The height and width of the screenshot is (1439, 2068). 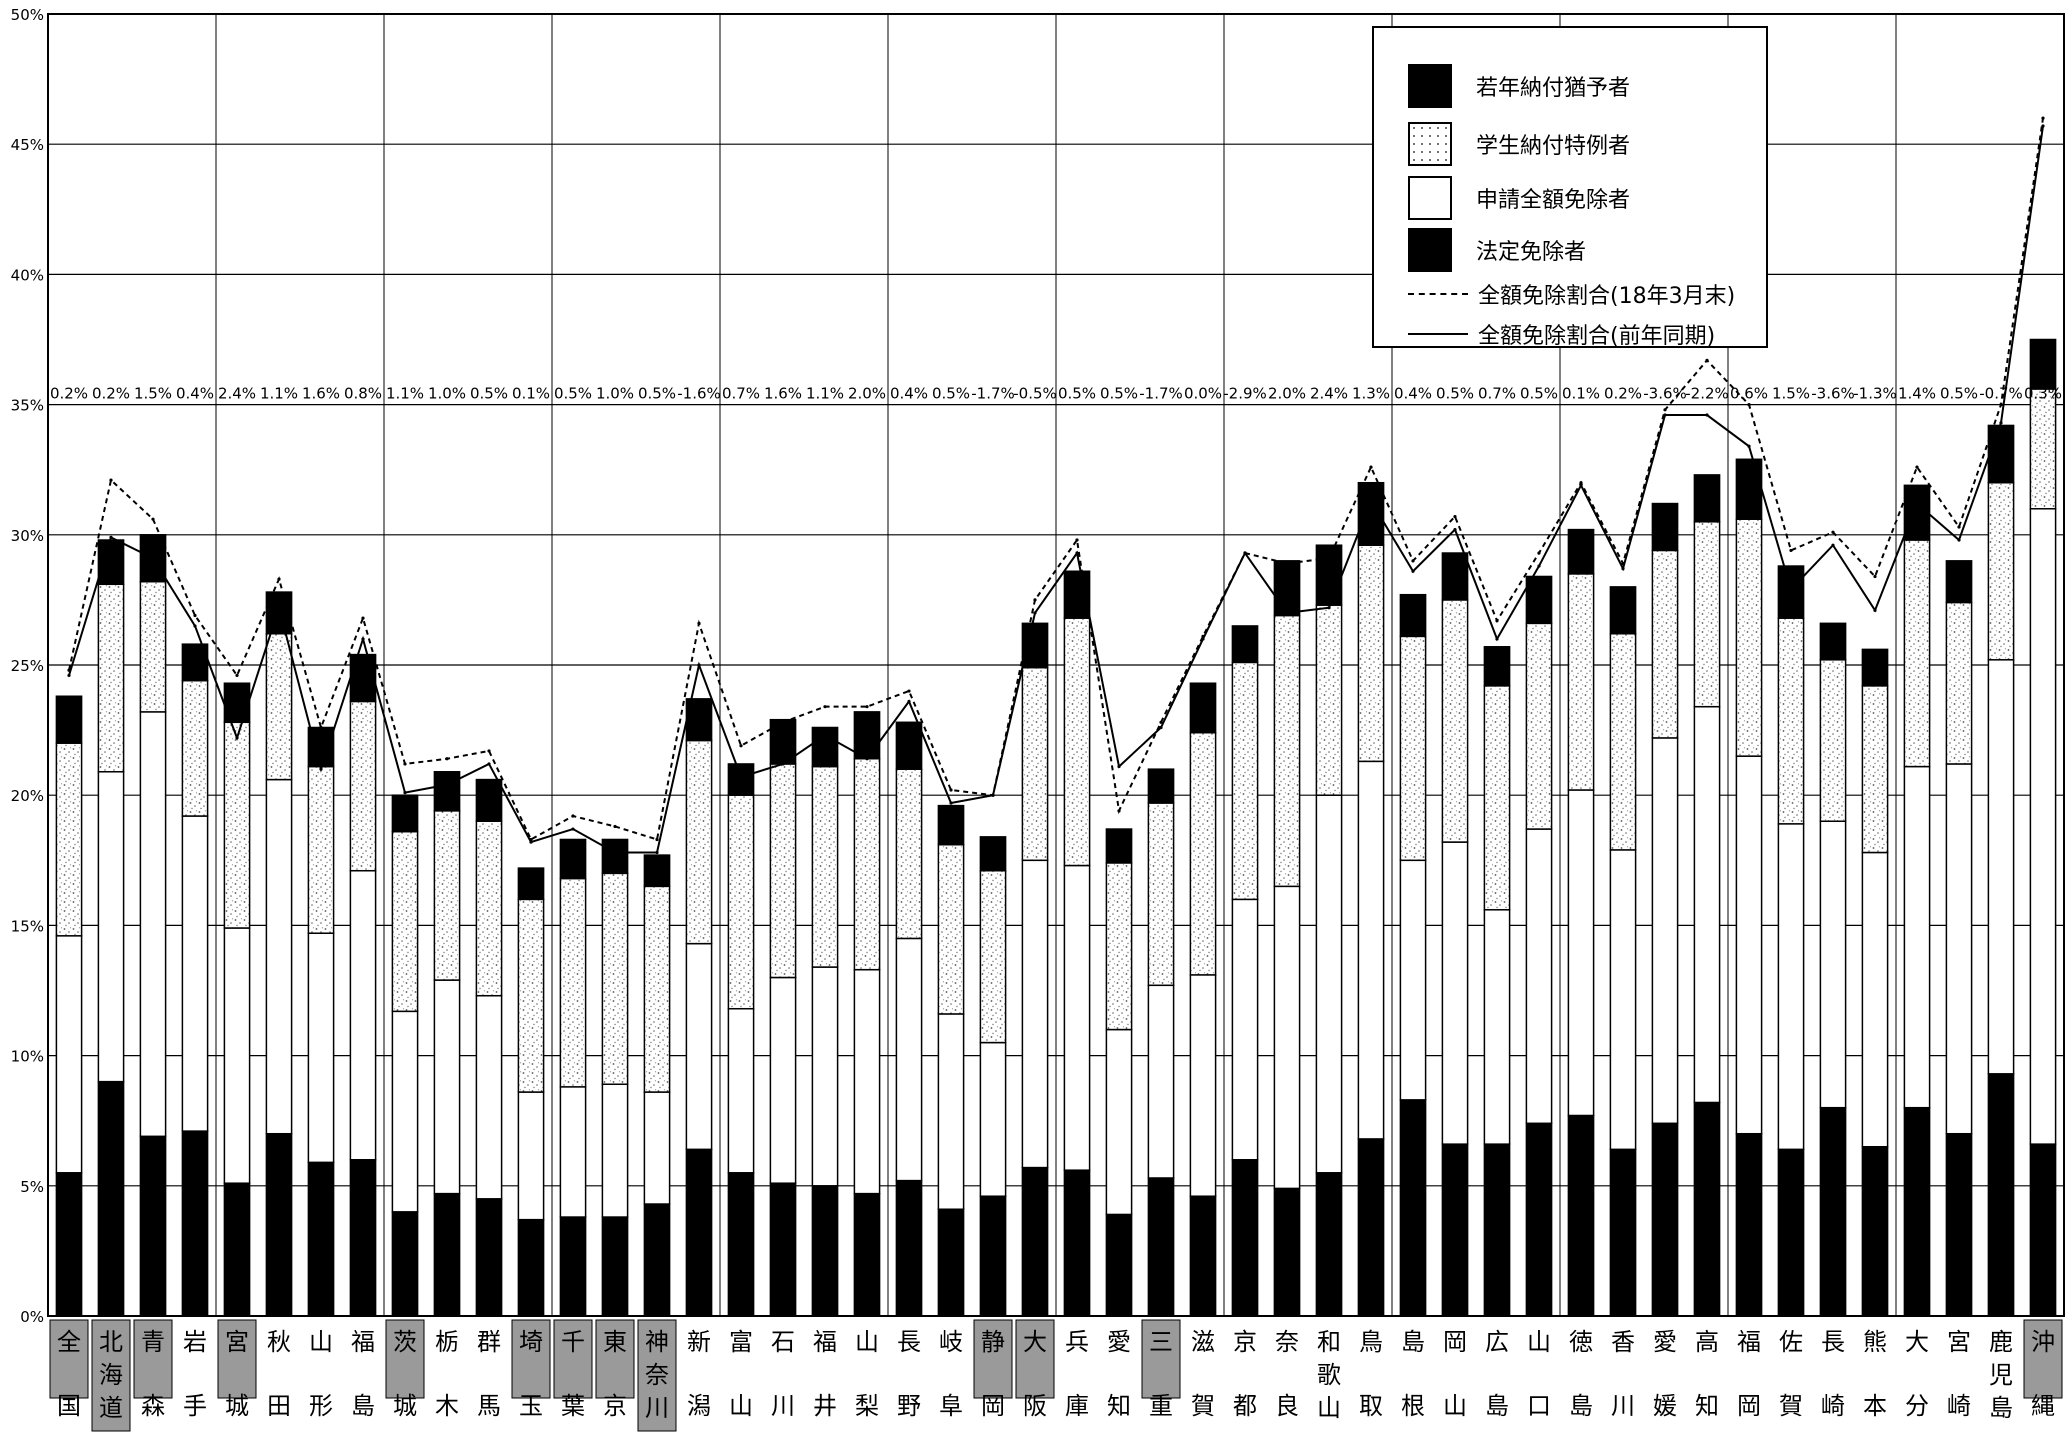 I want to click on data-label: 1.5%, so click(x=1791, y=394).